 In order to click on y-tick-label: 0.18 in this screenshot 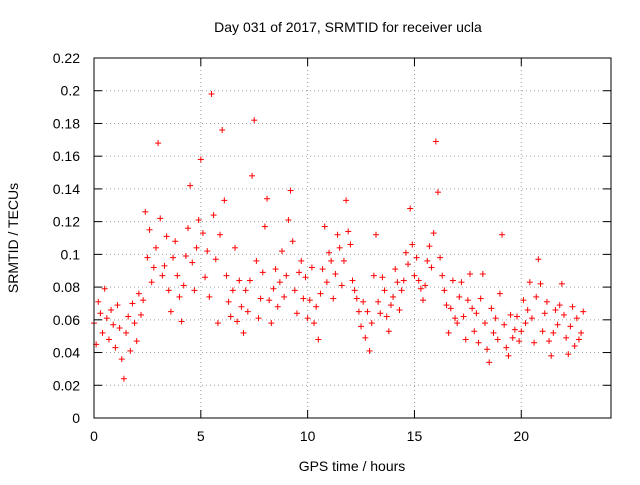, I will do `click(66, 123)`.